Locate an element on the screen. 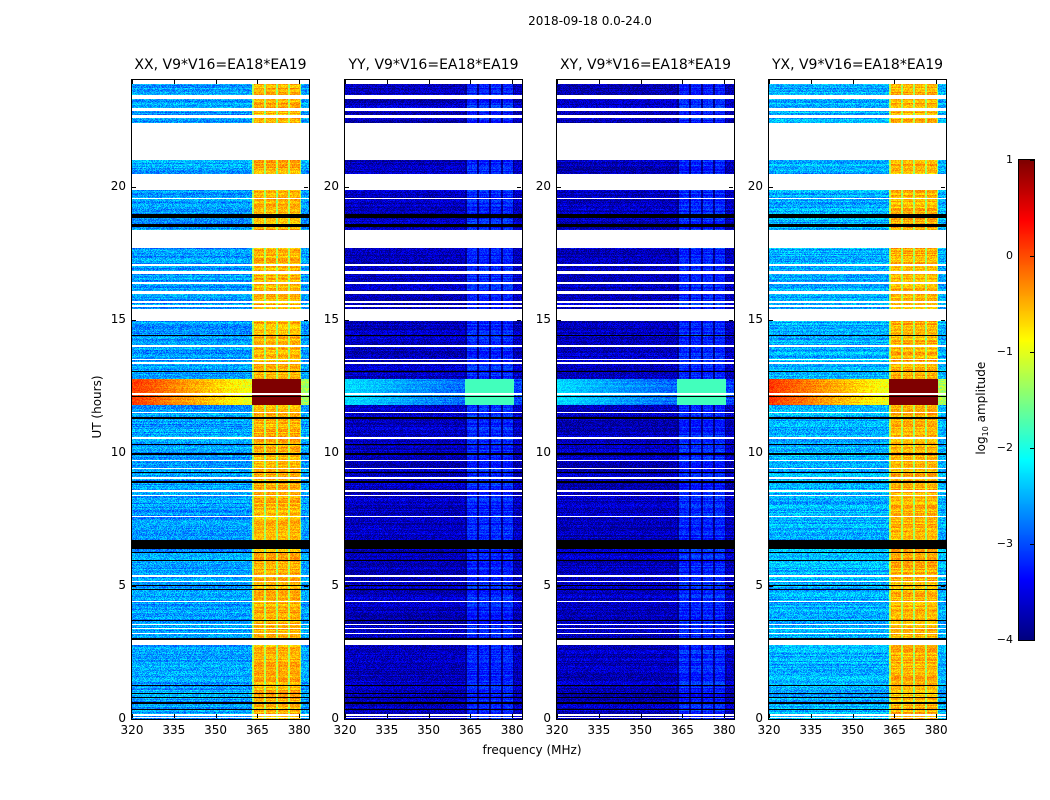  panel-title: YX, V9*V16=EA18*EA19 is located at coordinates (857, 65).